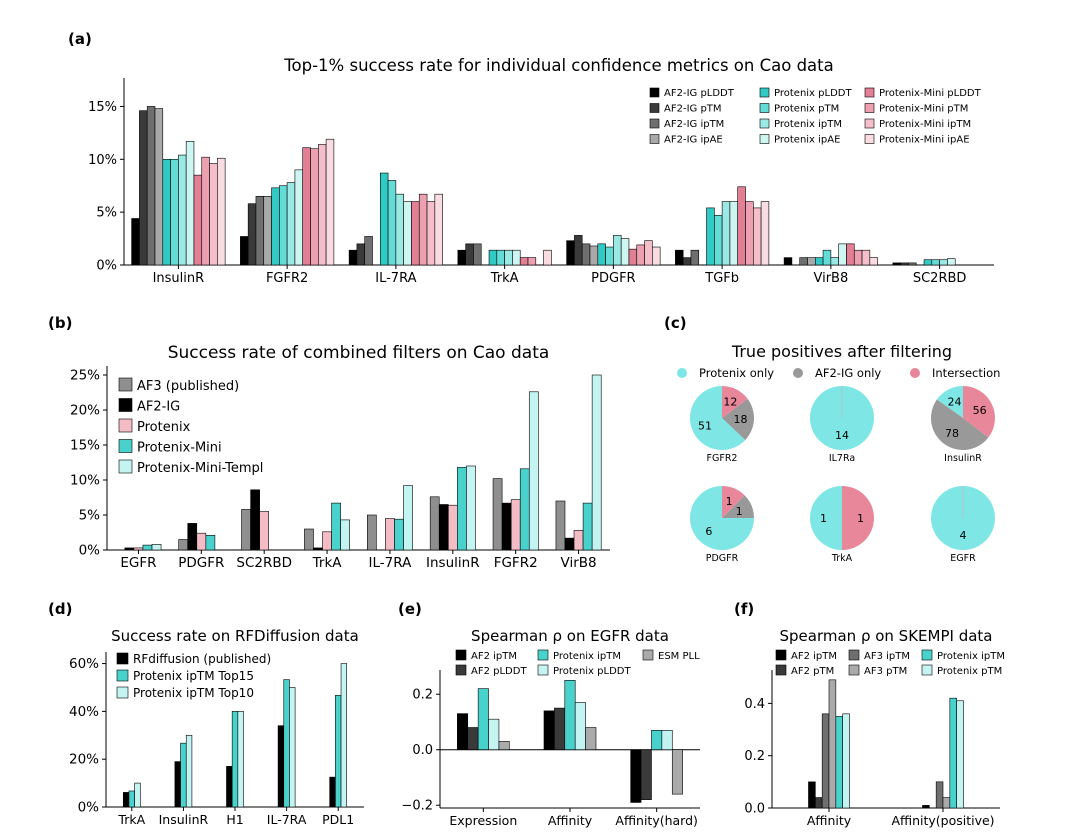 This screenshot has height=834, width=1080. Describe the element at coordinates (798, 373) in the screenshot. I see `legend-marker-af2-ig-only` at that location.